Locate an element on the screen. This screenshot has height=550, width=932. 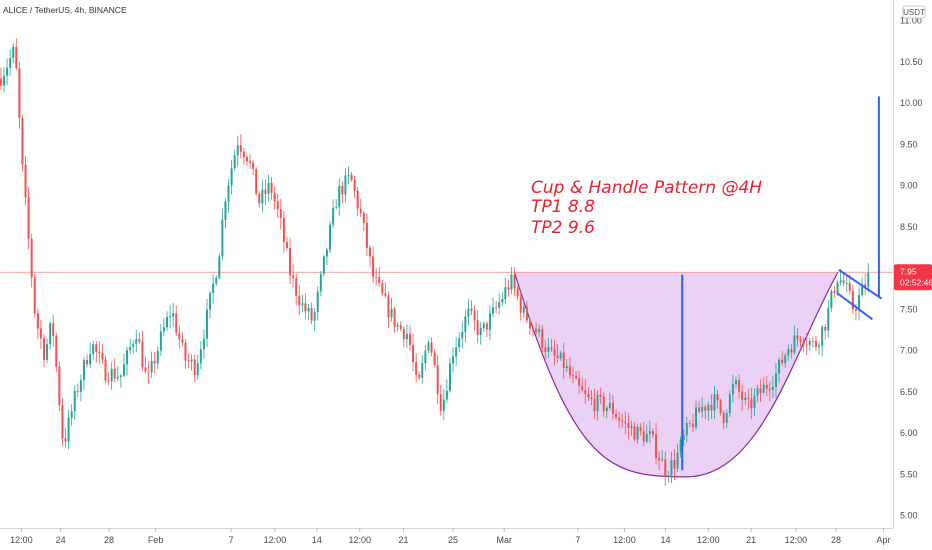
x-tick-label: 25 is located at coordinates (453, 540).